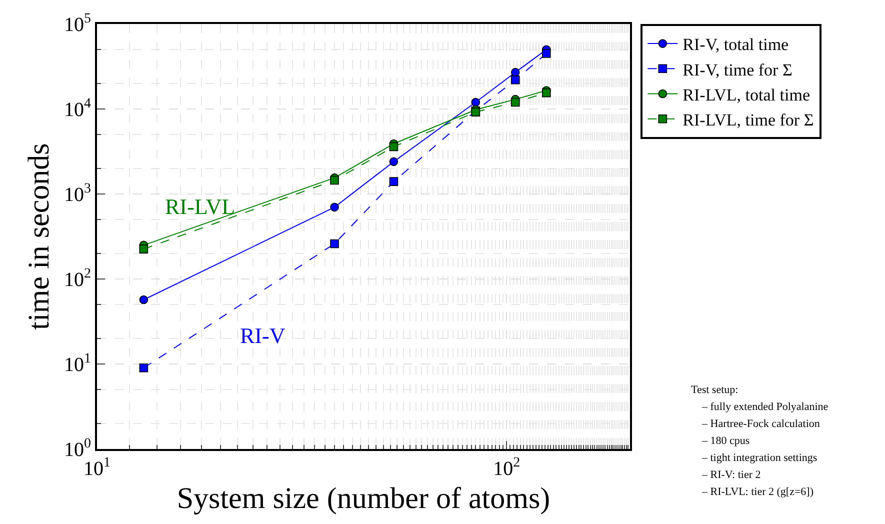  What do you see at coordinates (764, 407) in the screenshot?
I see `text: – fully extended Polyalanine` at bounding box center [764, 407].